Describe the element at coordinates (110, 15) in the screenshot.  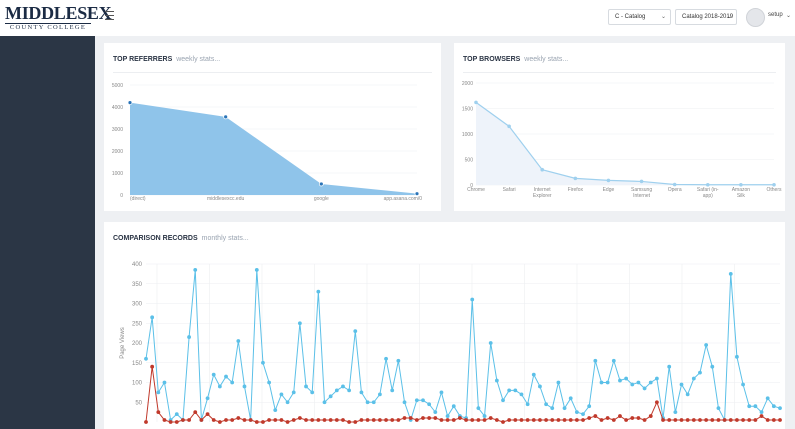
I see `hamburger-menu-icon` at that location.